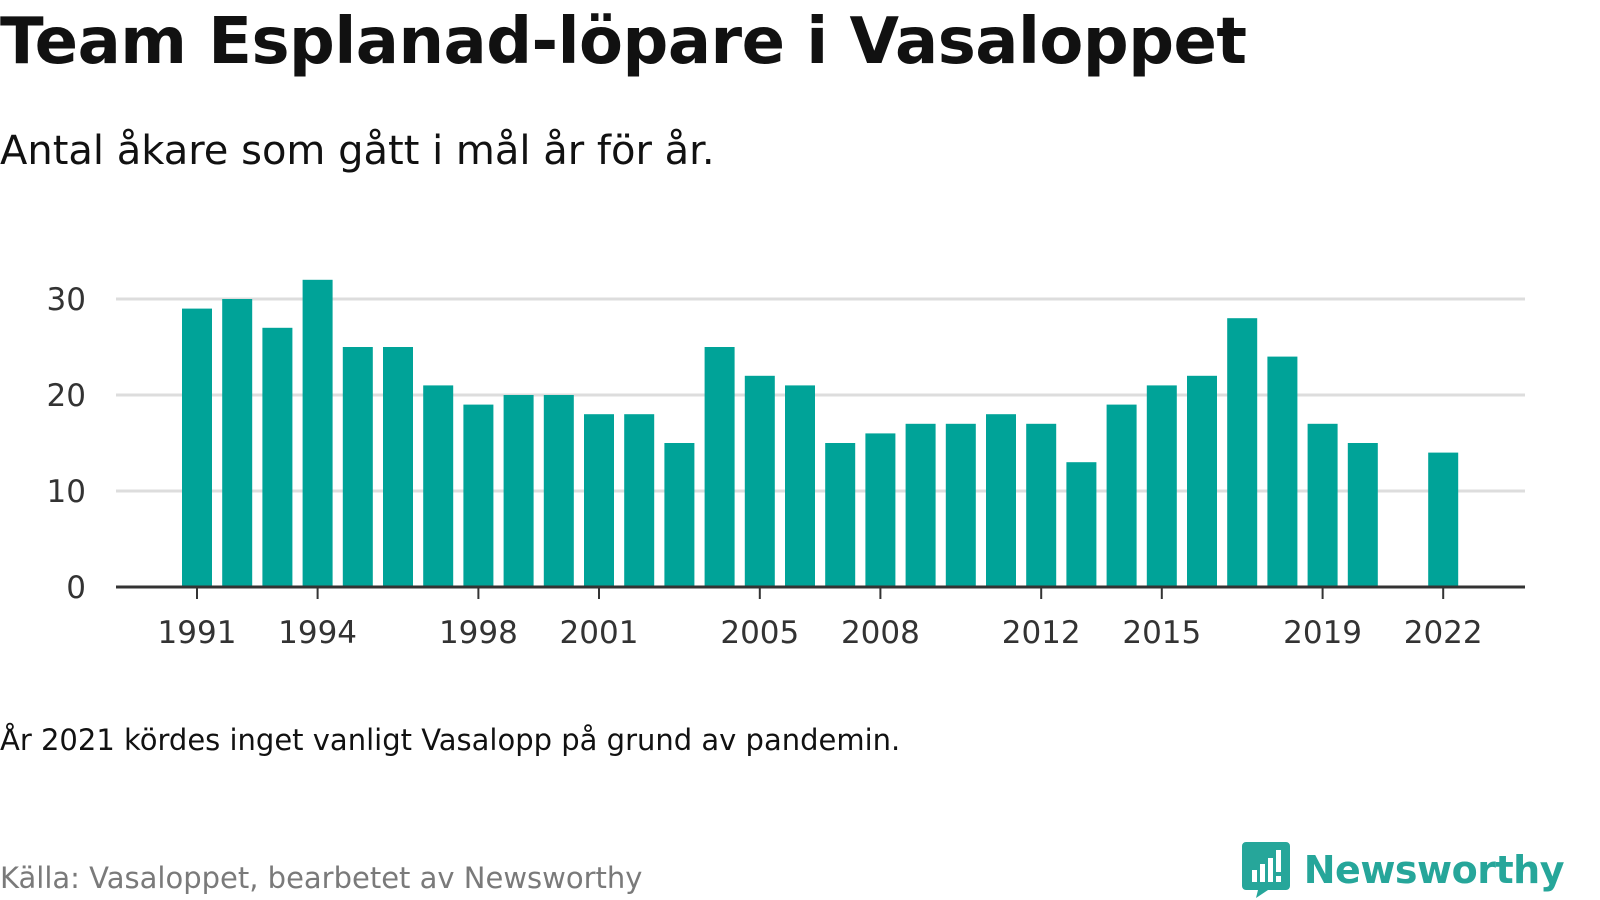 The height and width of the screenshot is (900, 1600). Describe the element at coordinates (840, 515) in the screenshot. I see `bar-2007` at that location.